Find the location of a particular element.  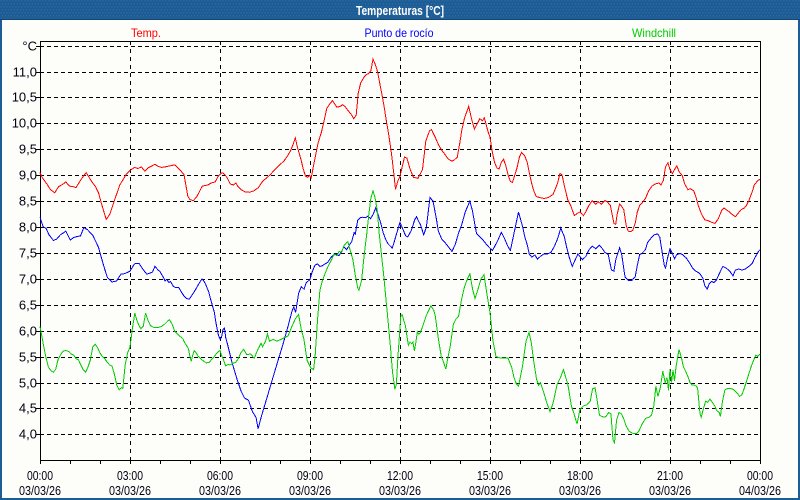

svg-text: 8,0 is located at coordinates (28, 227).